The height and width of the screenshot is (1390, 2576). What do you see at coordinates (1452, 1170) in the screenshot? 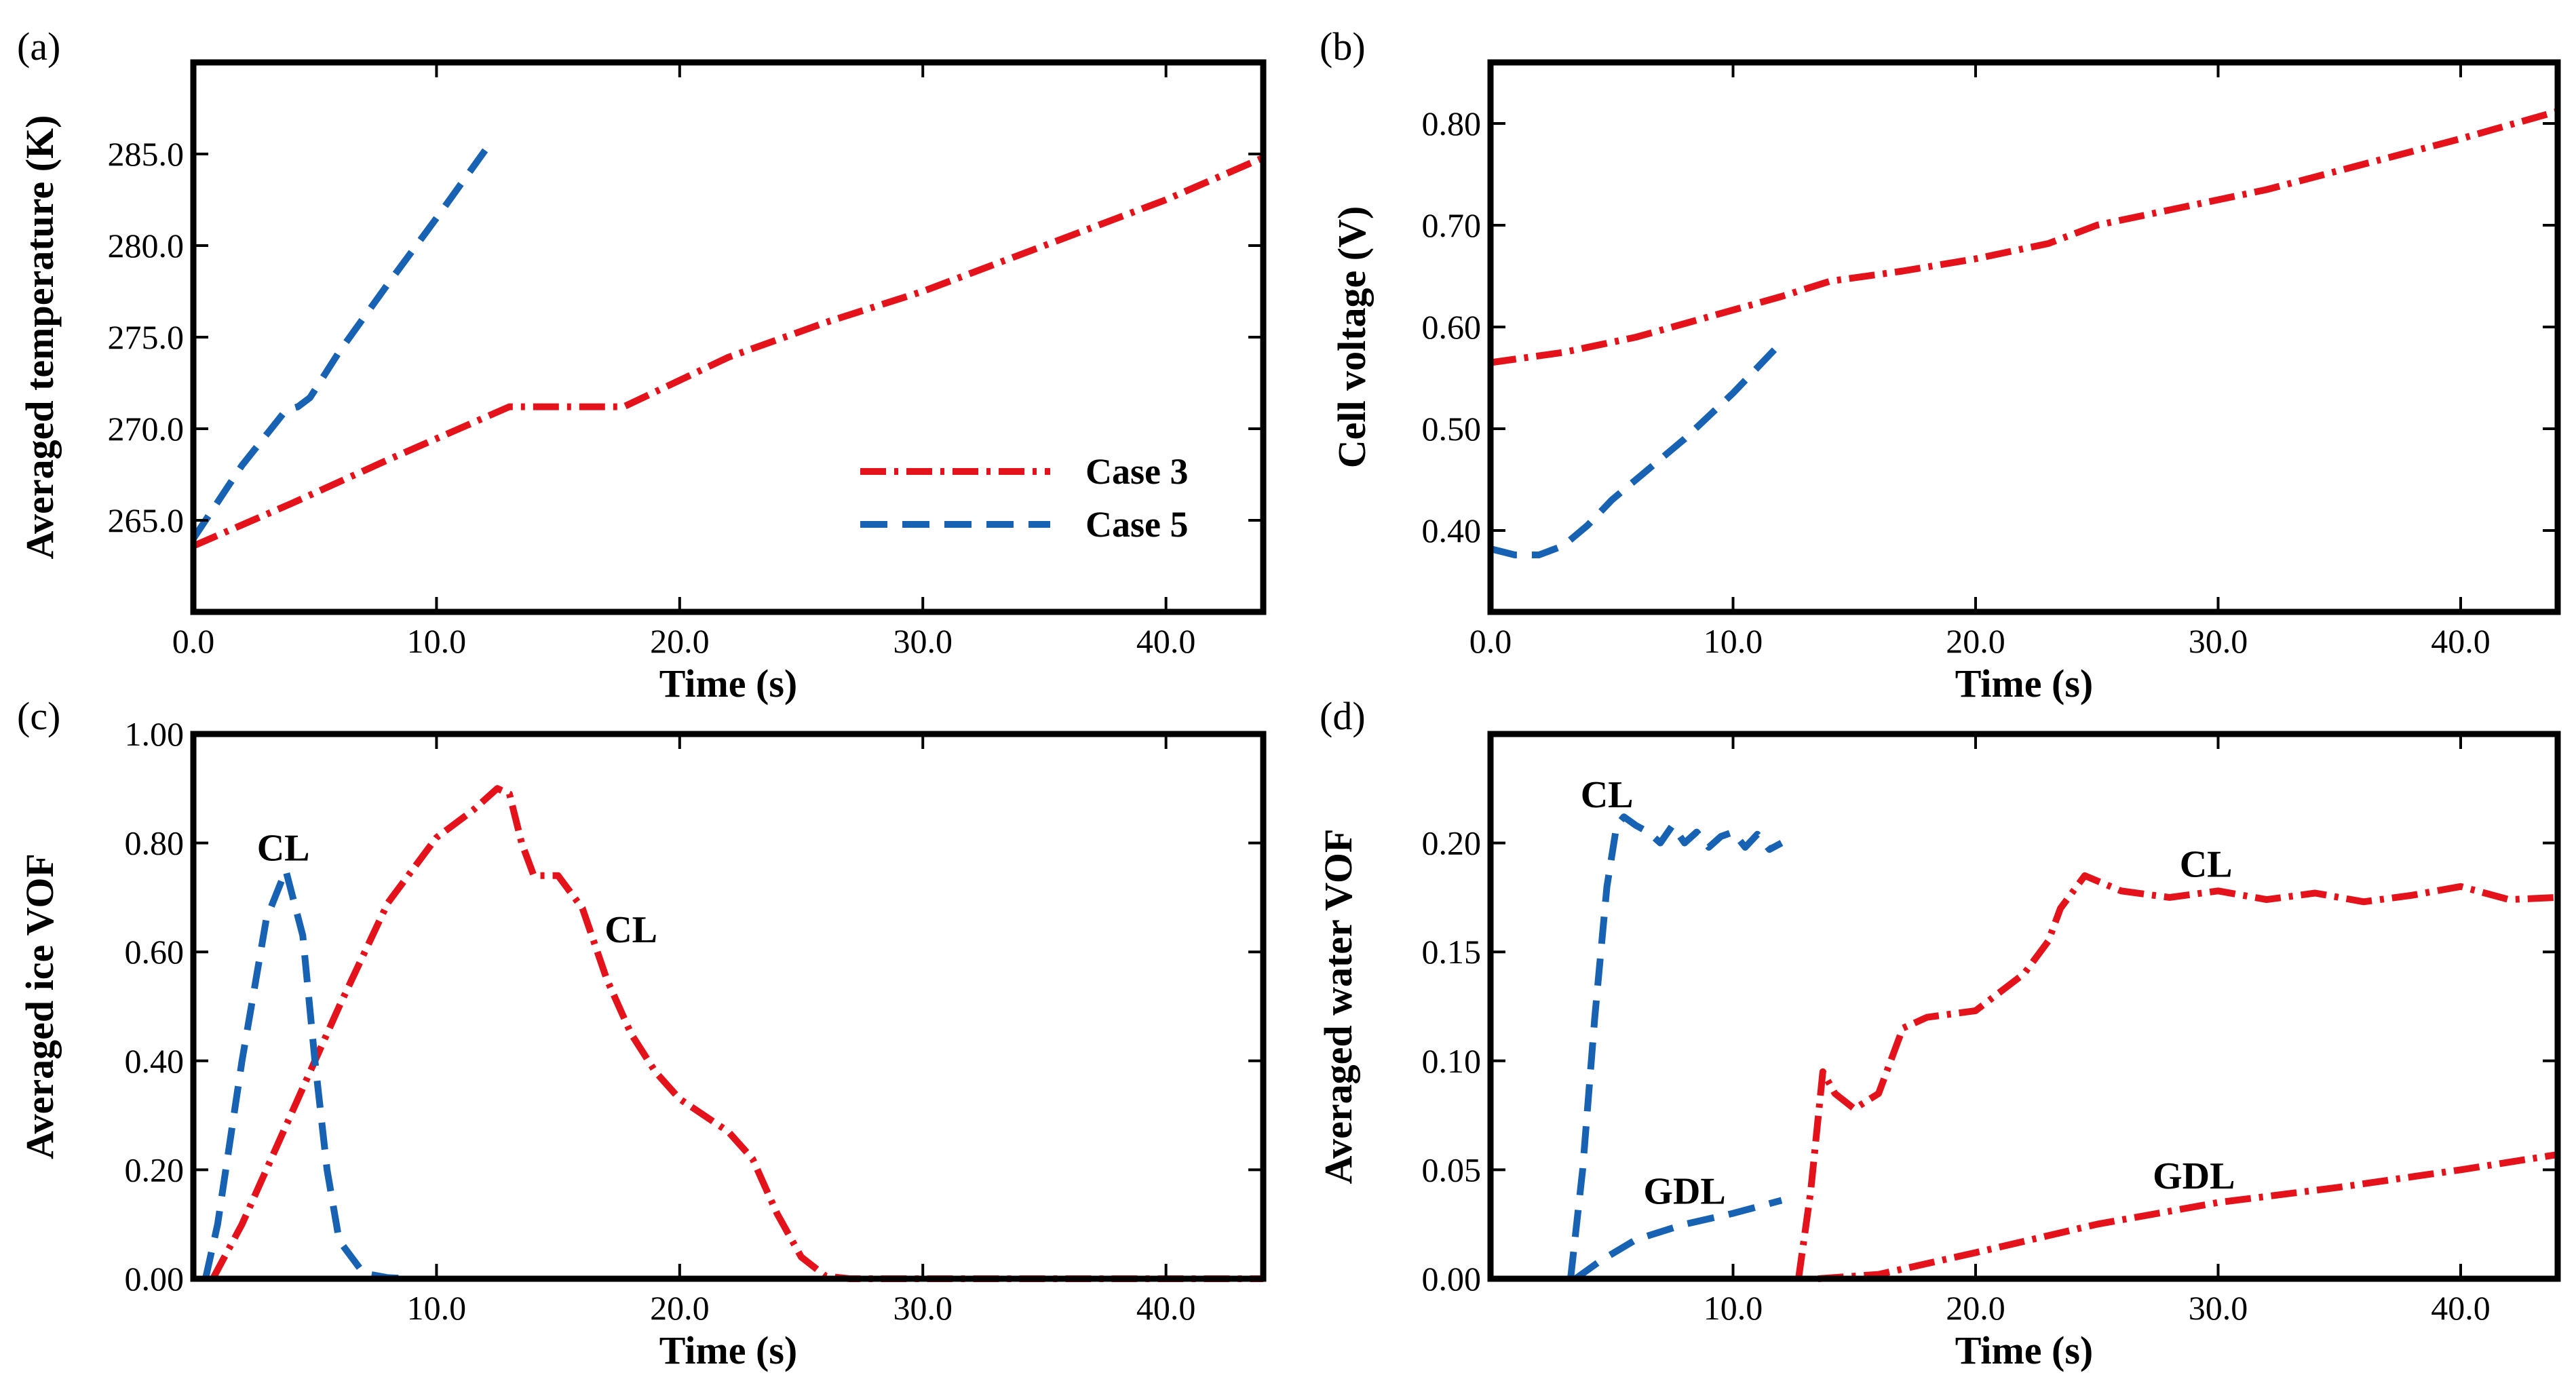
I see `y-tick-label: 0.05` at bounding box center [1452, 1170].